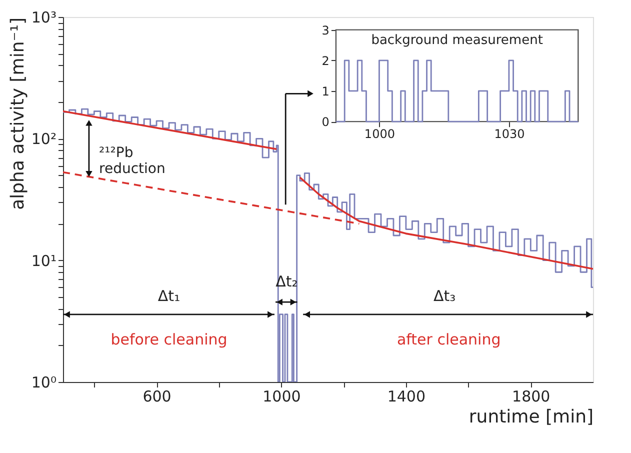  What do you see at coordinates (132, 161) in the screenshot?
I see `annotation: ²¹²Pb reduction` at bounding box center [132, 161].